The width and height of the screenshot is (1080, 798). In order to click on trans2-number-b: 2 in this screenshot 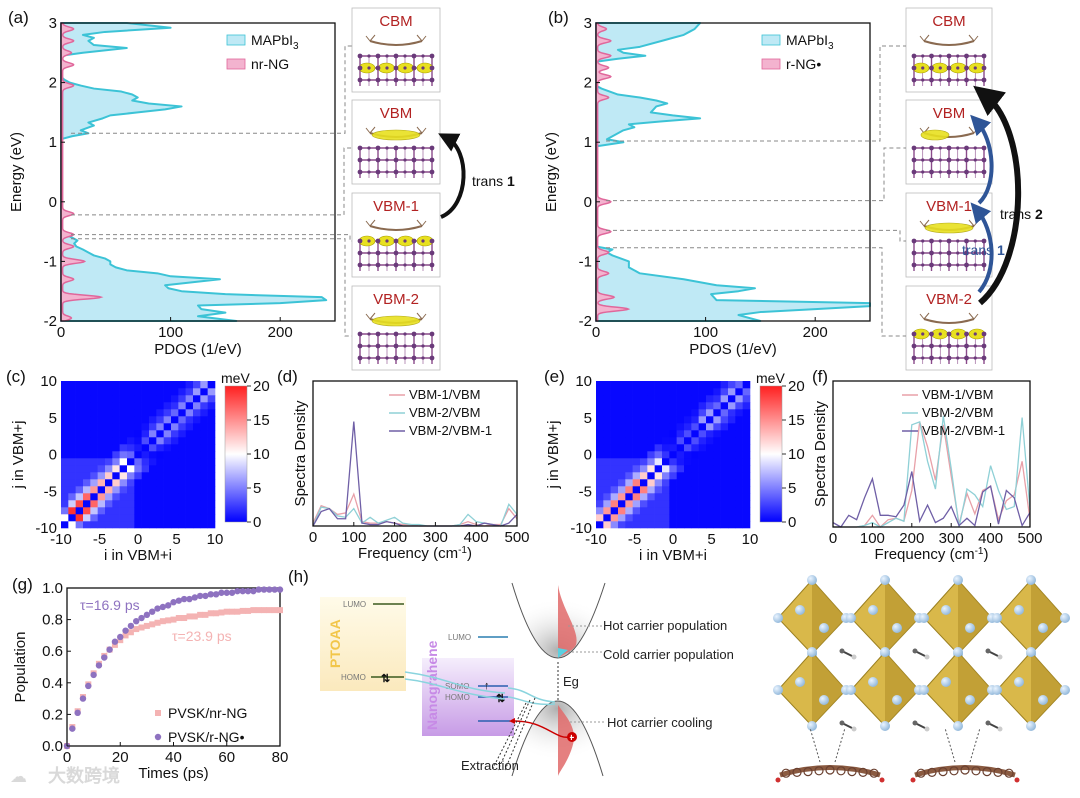, I will do `click(1039, 214)`.